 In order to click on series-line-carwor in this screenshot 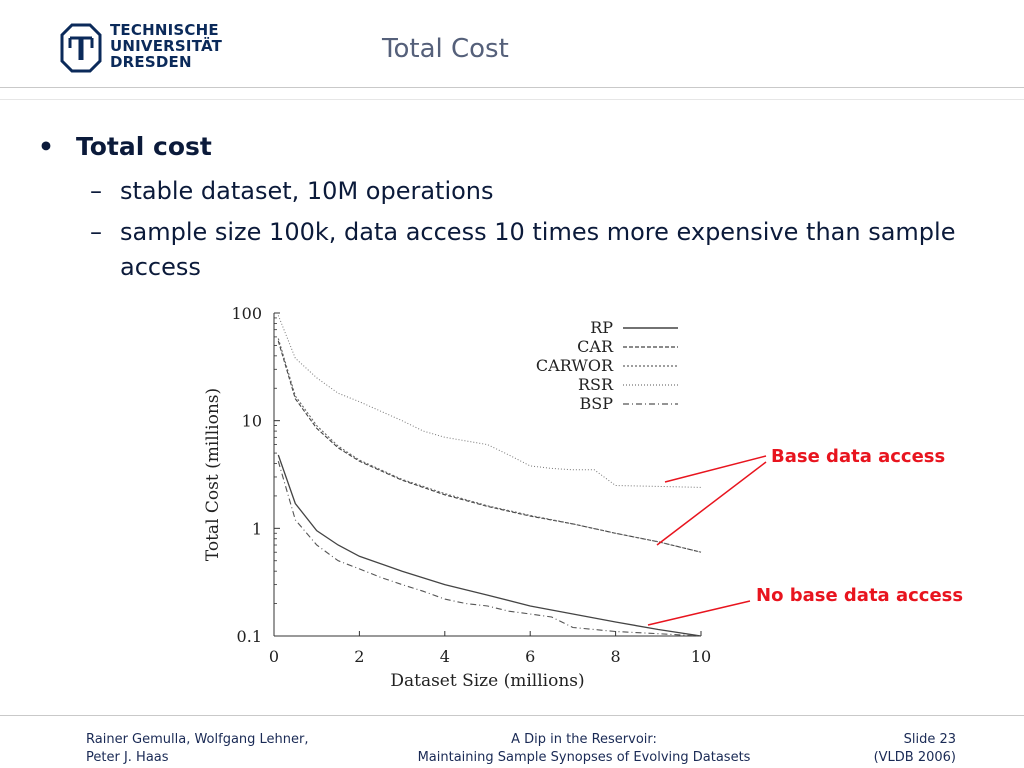, I will do `click(489, 445)`.